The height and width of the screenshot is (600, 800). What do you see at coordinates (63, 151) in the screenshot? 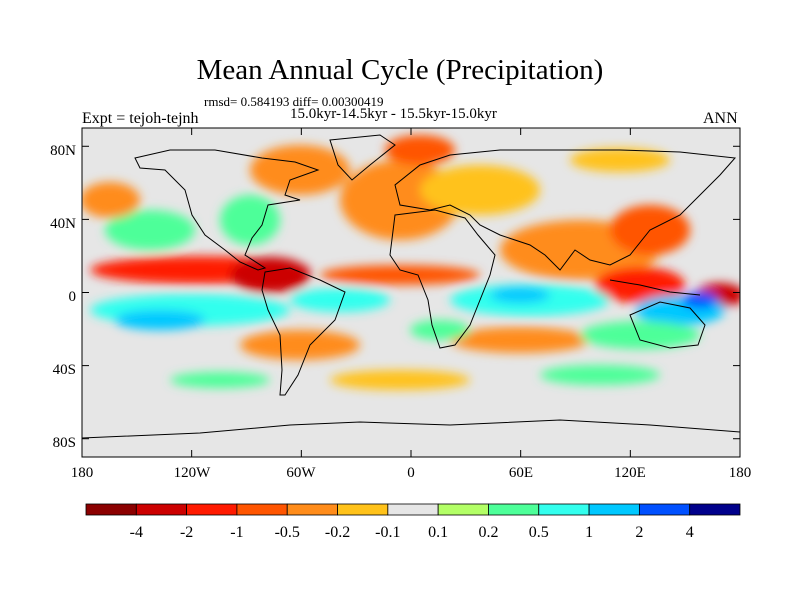
I see `lat-label-80n: 80N` at bounding box center [63, 151].